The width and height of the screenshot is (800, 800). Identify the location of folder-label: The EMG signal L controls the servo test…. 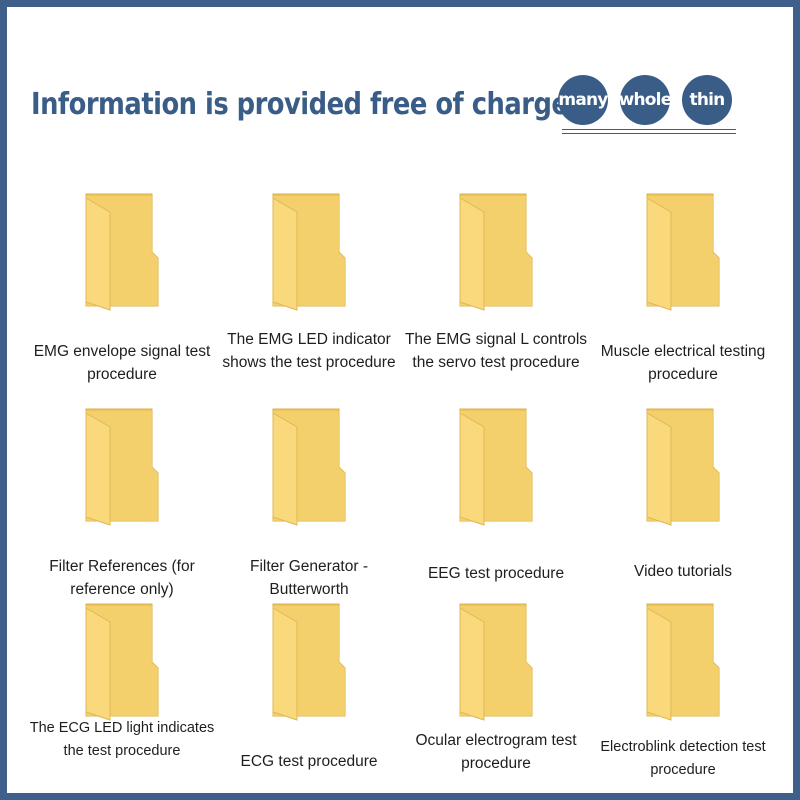
(496, 351).